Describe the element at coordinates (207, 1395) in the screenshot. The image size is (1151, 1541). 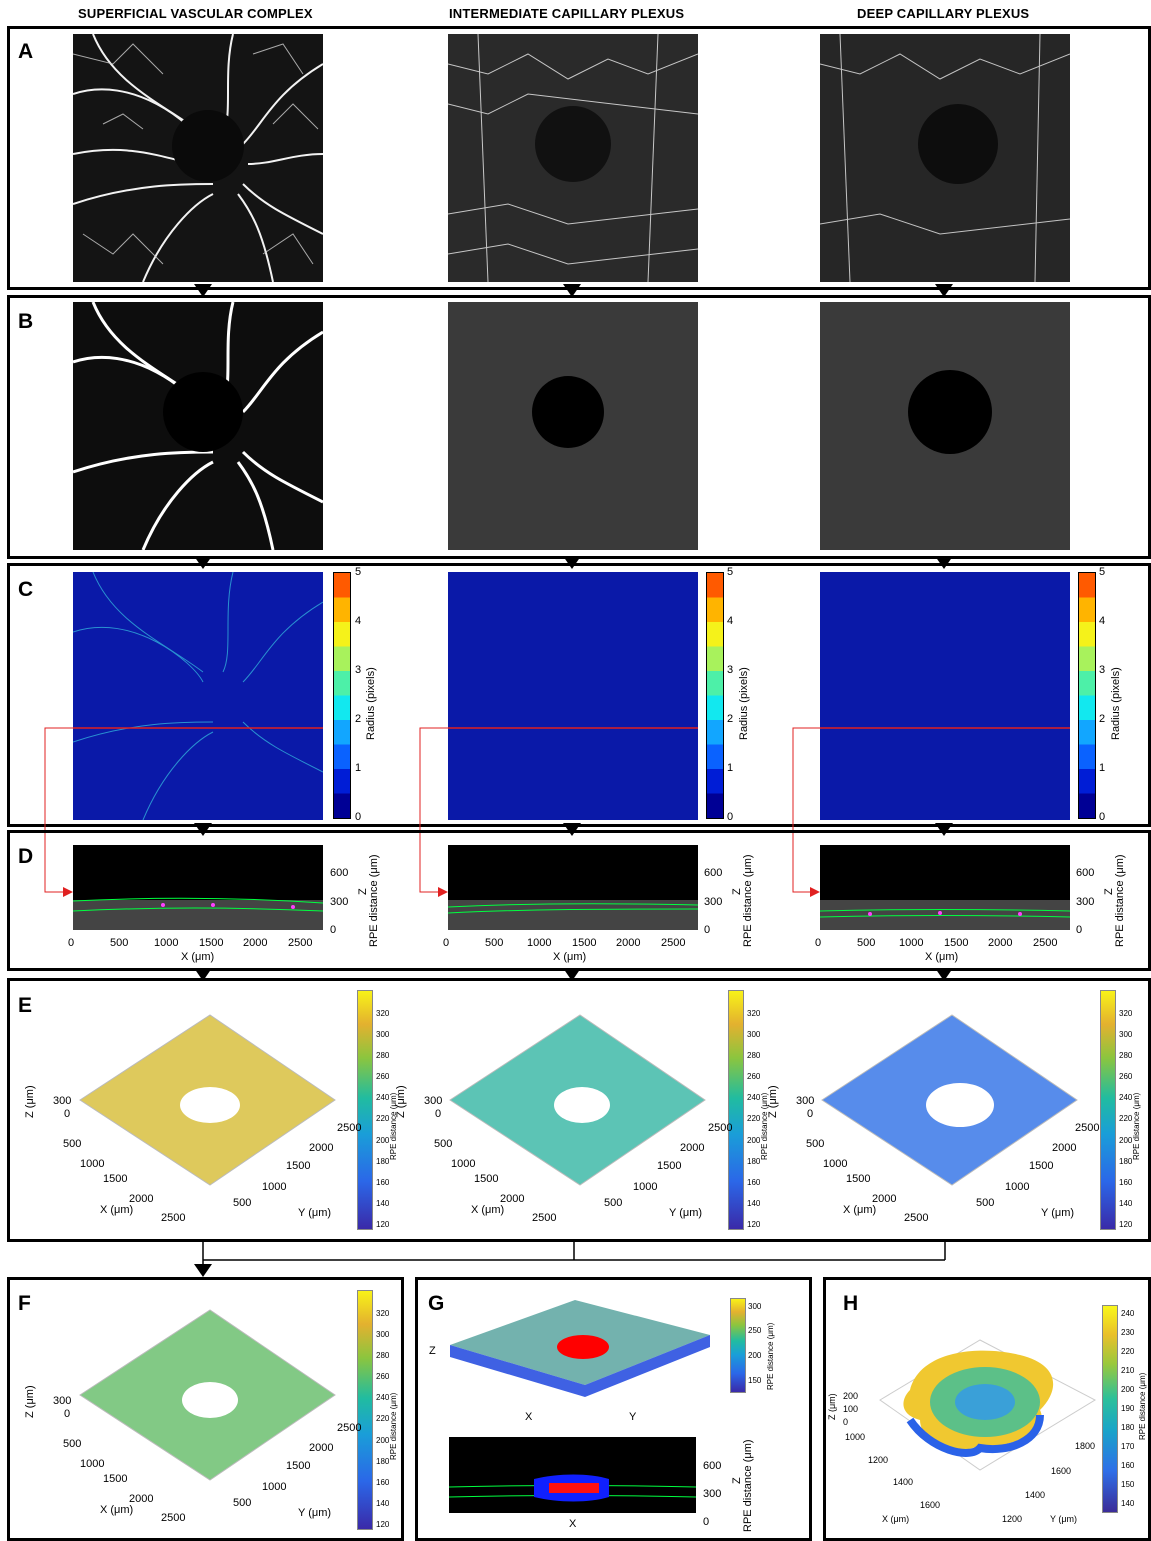
I see `surface-plot-combined` at that location.